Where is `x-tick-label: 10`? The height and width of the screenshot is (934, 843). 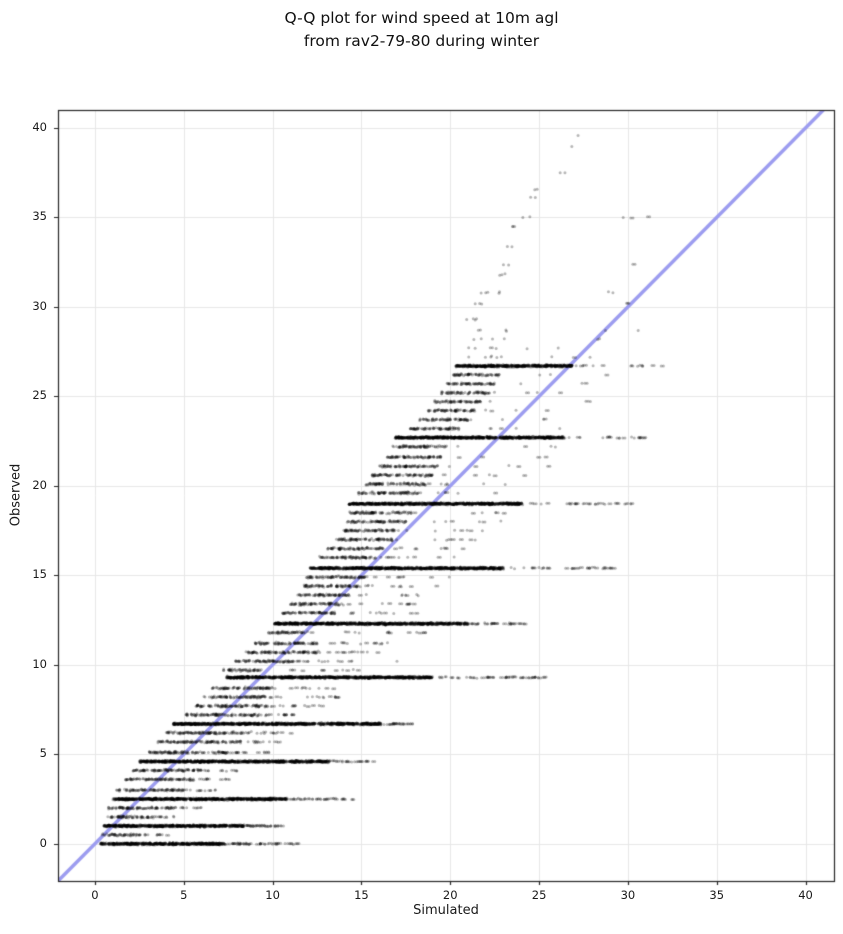 x-tick-label: 10 is located at coordinates (272, 895).